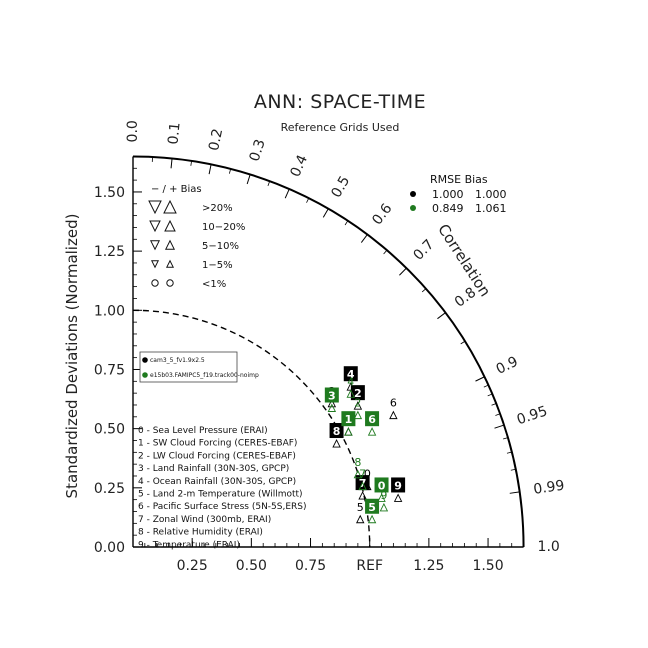  What do you see at coordinates (109, 430) in the screenshot?
I see `y-tick-label: 0.50` at bounding box center [109, 430].